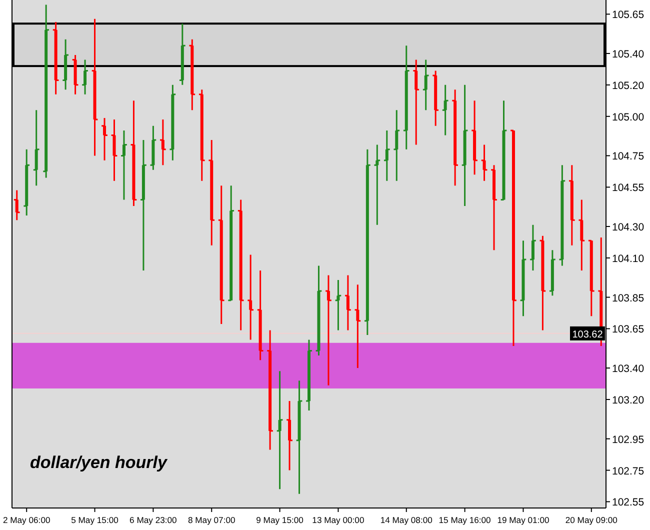 The width and height of the screenshot is (650, 530). I want to click on y-tick-label: 103.65, so click(628, 330).